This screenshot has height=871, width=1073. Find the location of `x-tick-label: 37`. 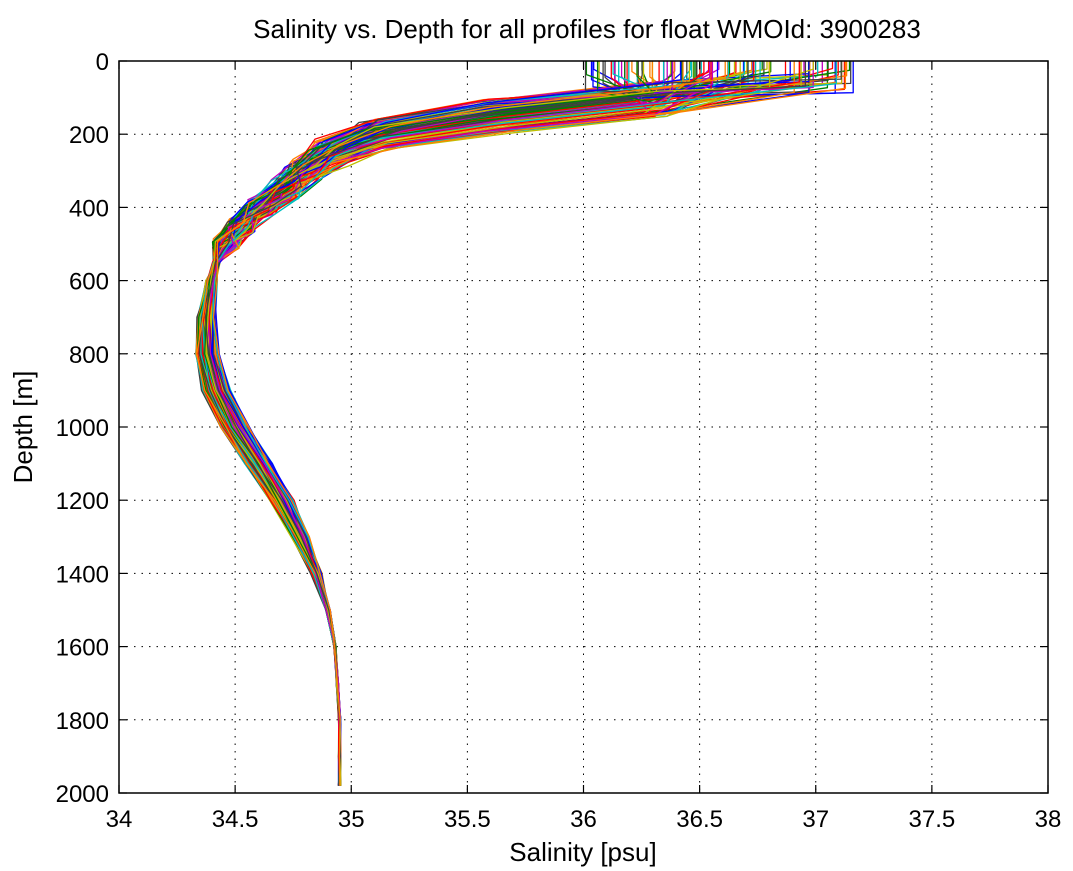

x-tick-label: 37 is located at coordinates (815, 819).